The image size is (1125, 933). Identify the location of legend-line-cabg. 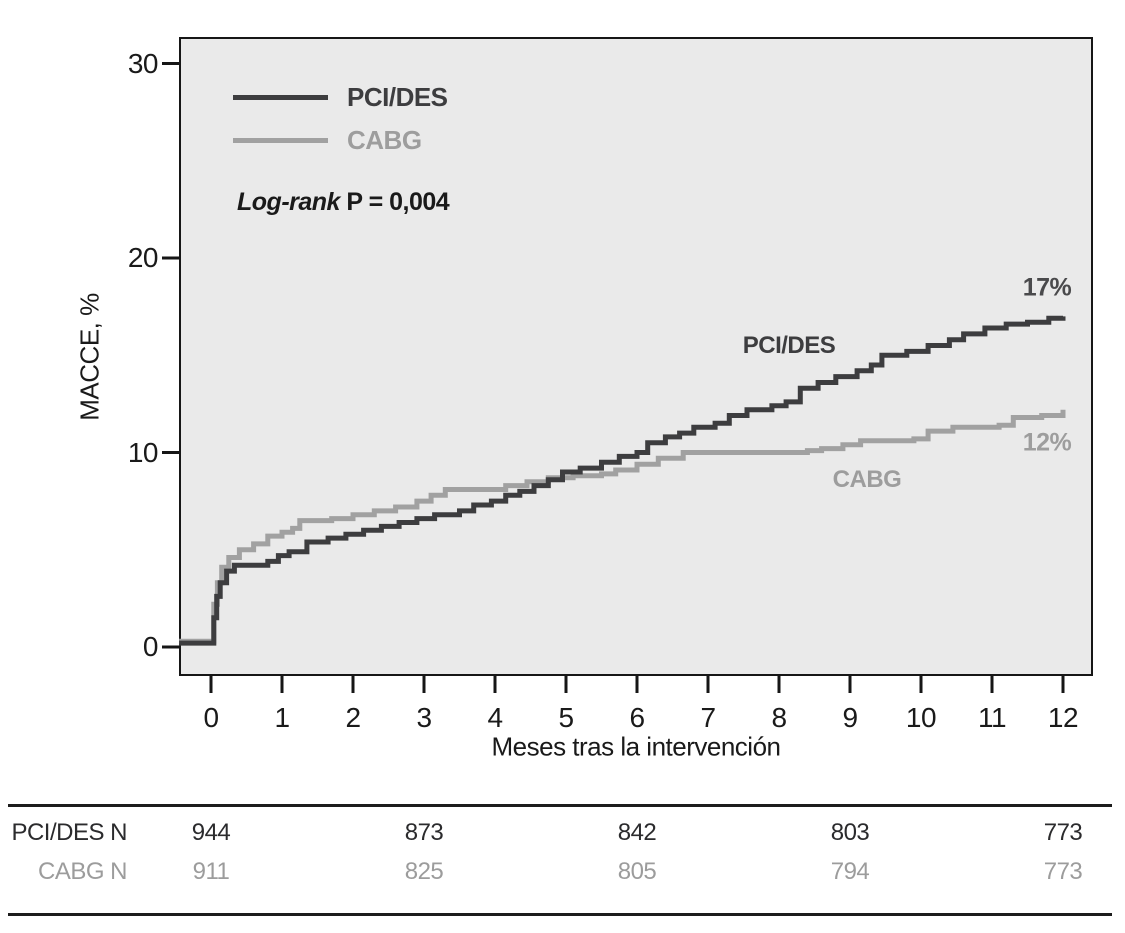
(280, 140).